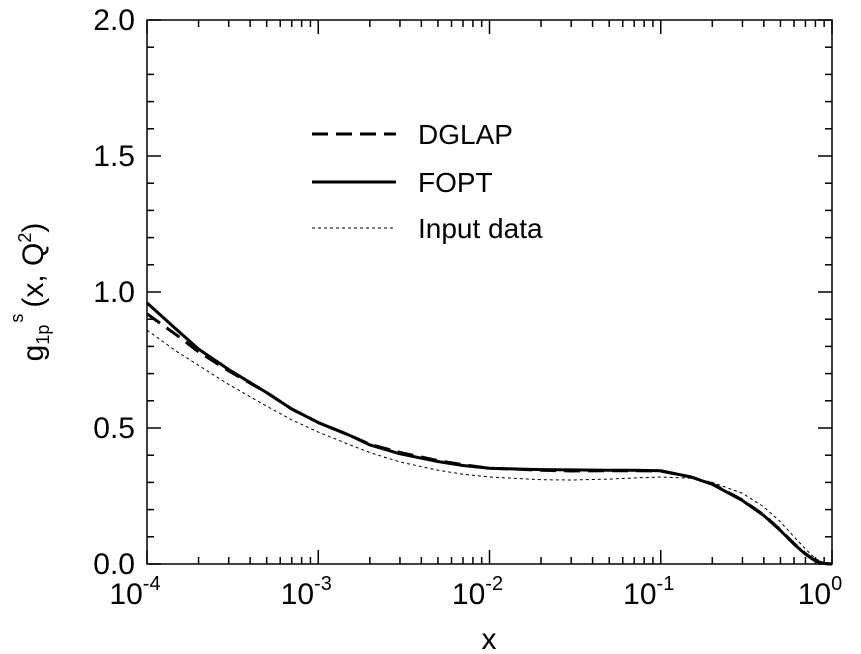  I want to click on y-tick-labels: 0.0 0.5 1.0 1.5 2.0, so click(114, 292).